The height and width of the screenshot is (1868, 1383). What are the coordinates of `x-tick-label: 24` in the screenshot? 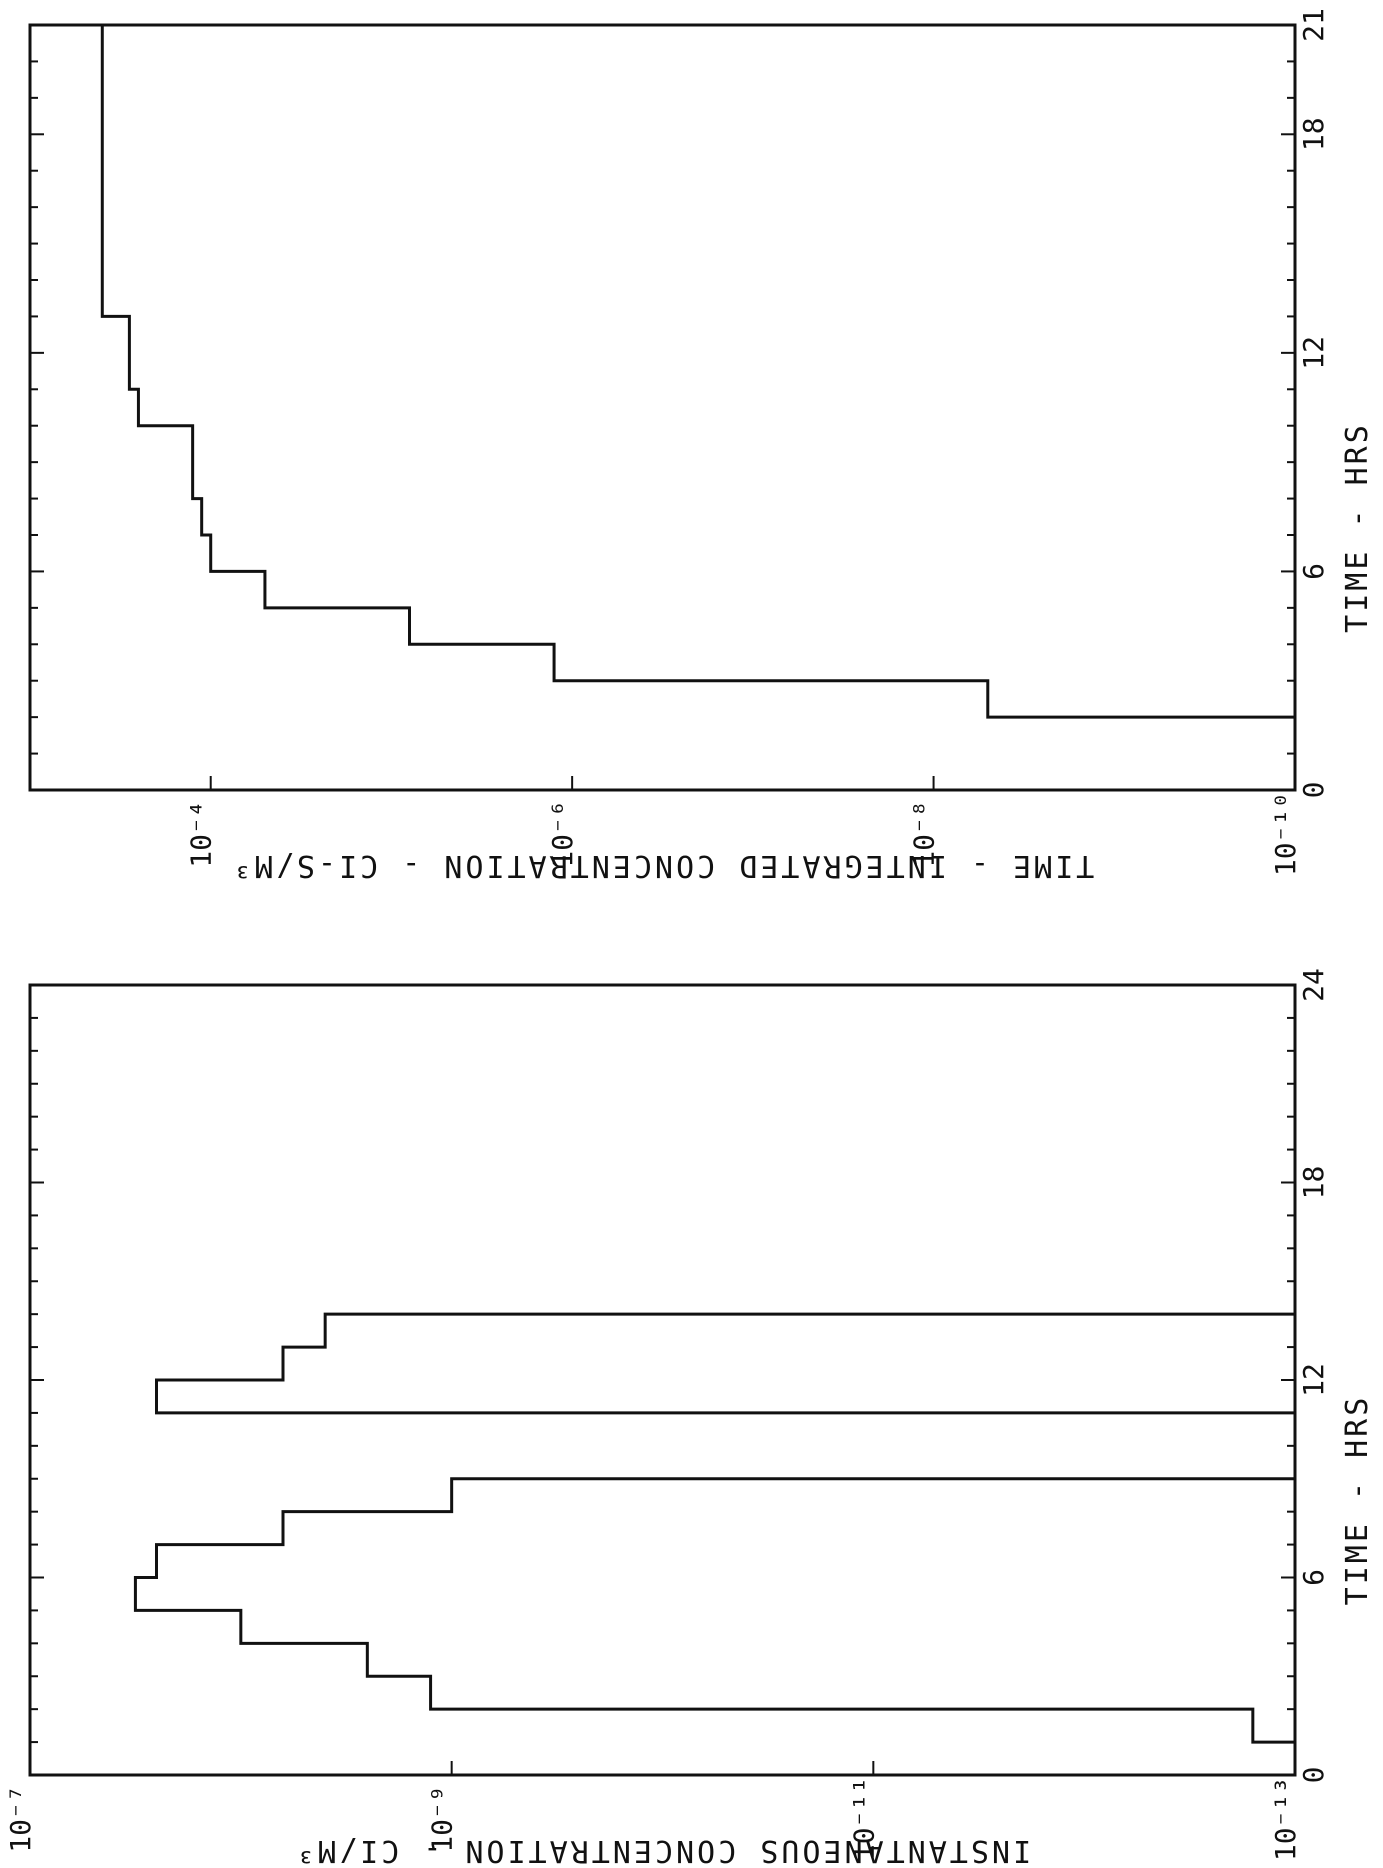 It's located at (1313, 985).